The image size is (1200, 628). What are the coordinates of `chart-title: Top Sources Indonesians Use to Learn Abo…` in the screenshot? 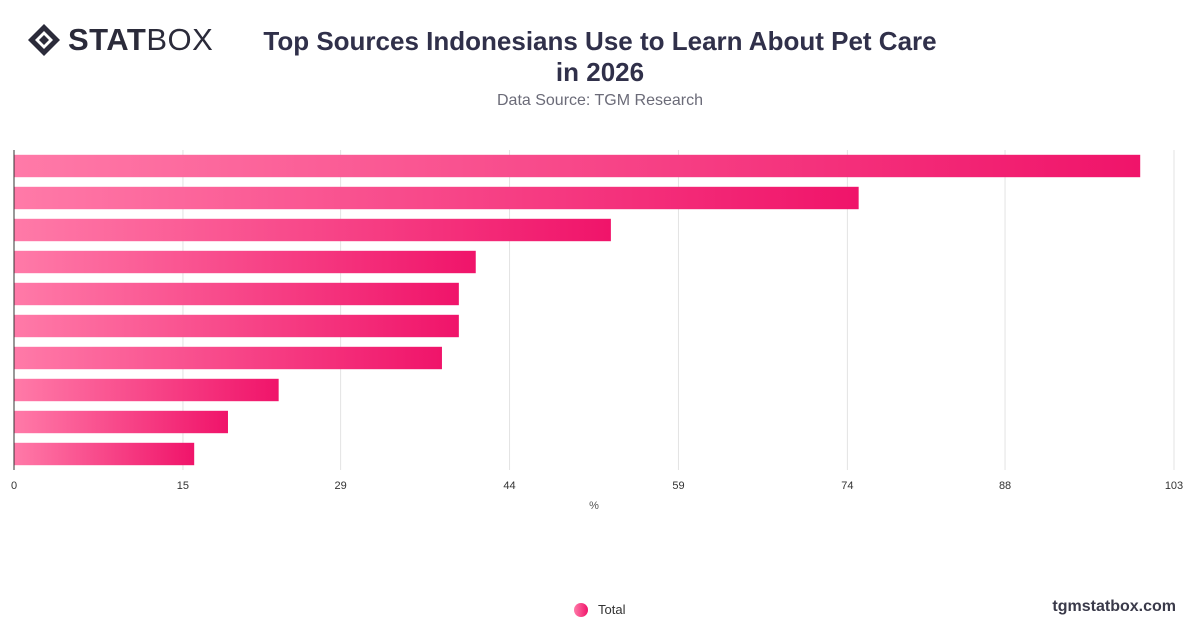 It's located at (600, 57).